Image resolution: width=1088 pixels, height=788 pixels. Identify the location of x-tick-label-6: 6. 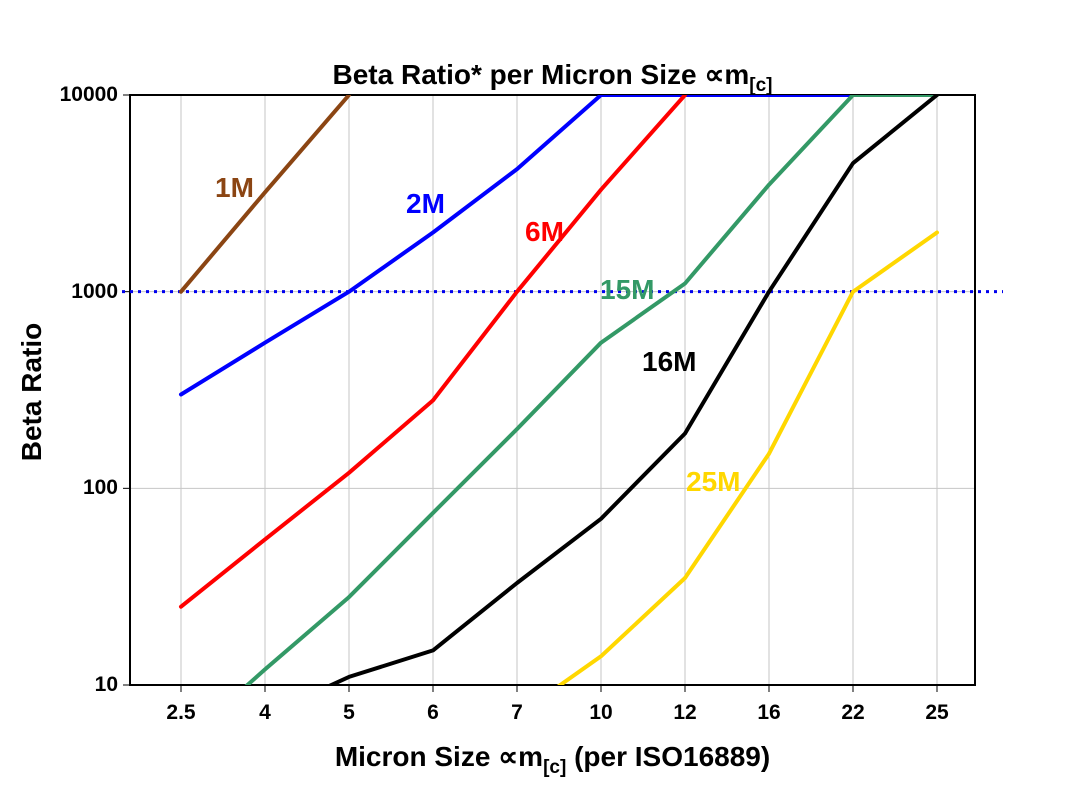
(433, 712).